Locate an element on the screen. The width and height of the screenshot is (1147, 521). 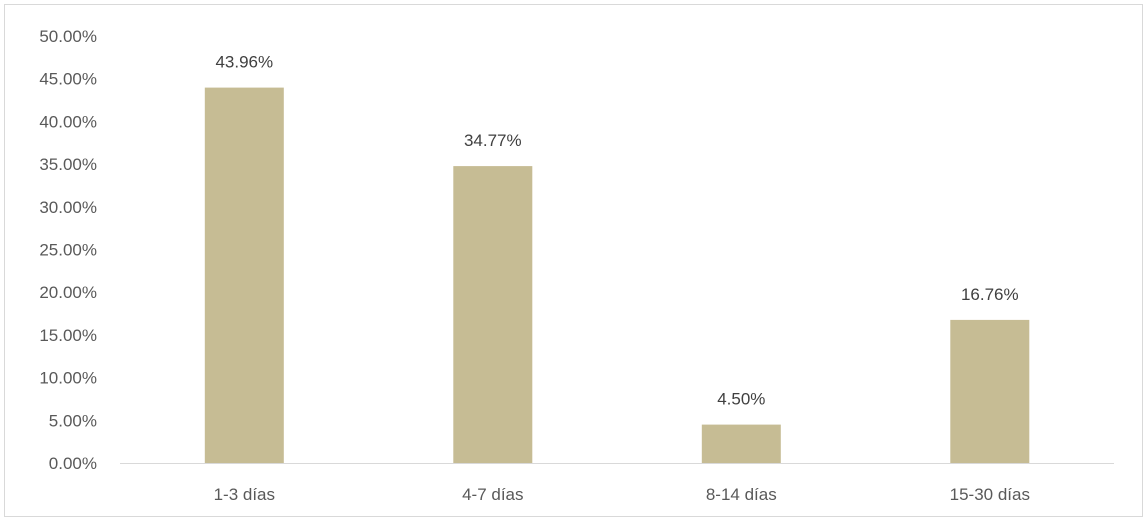
y-tick-label: 45.00% is located at coordinates (68, 79).